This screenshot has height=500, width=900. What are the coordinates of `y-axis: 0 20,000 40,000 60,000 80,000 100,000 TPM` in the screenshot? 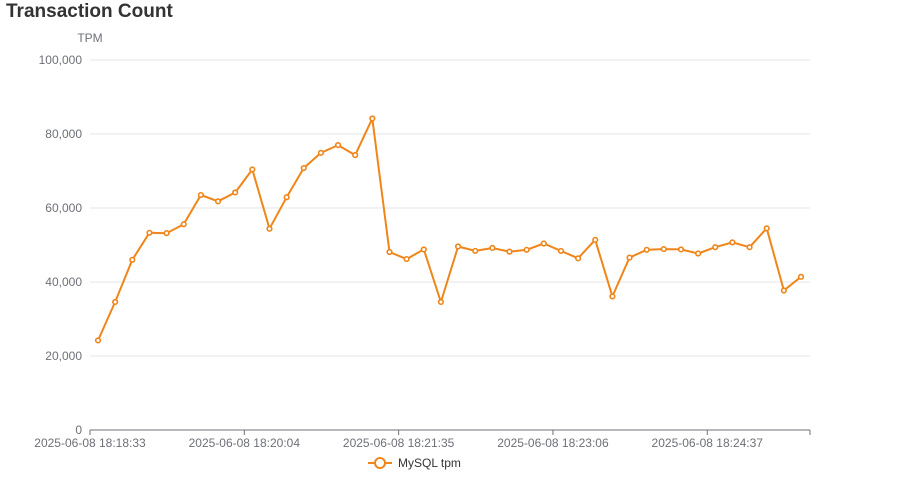 It's located at (71, 234).